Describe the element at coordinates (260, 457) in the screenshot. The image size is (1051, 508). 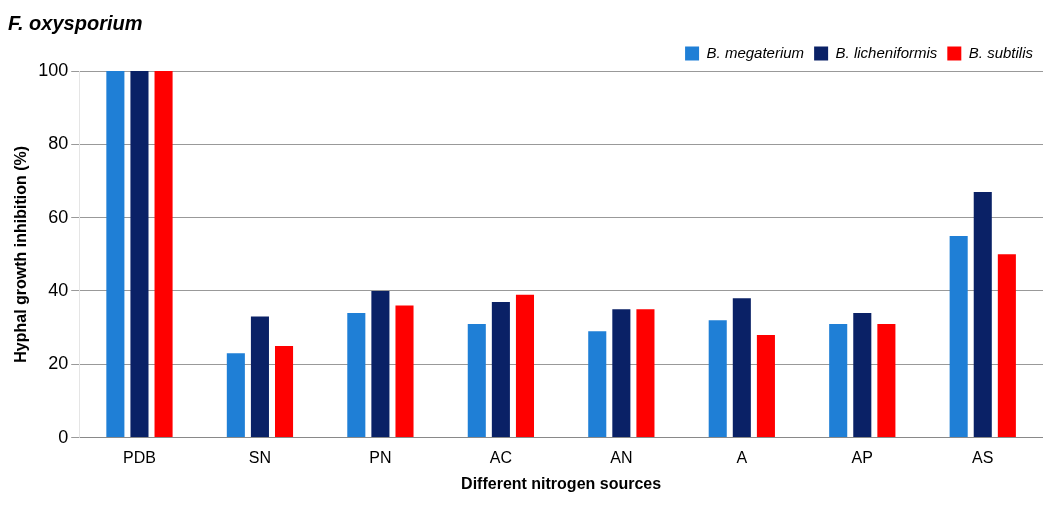
I see `x-tick-label: SN` at that location.